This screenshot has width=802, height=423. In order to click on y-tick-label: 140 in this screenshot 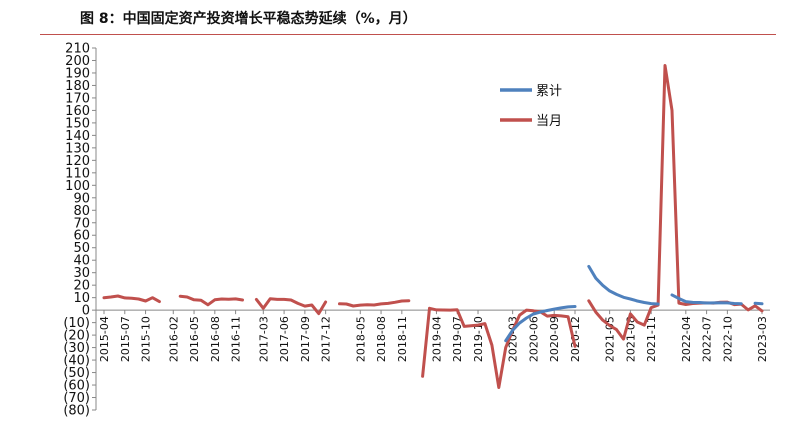, I will do `click(77, 136)`.